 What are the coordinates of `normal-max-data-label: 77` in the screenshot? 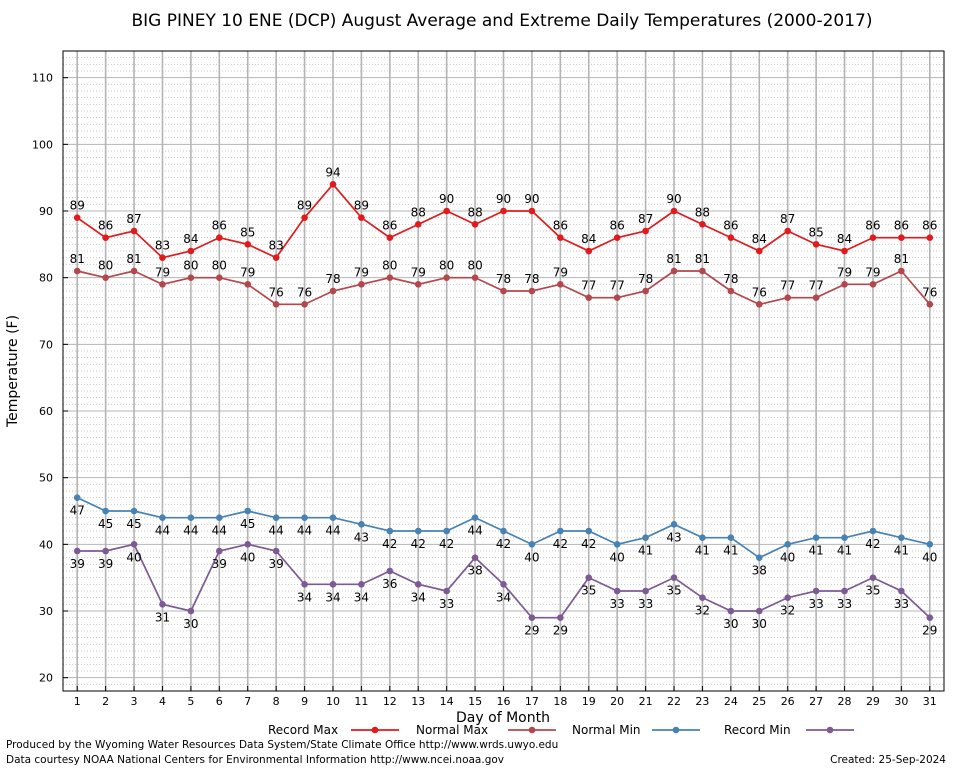 It's located at (787, 286).